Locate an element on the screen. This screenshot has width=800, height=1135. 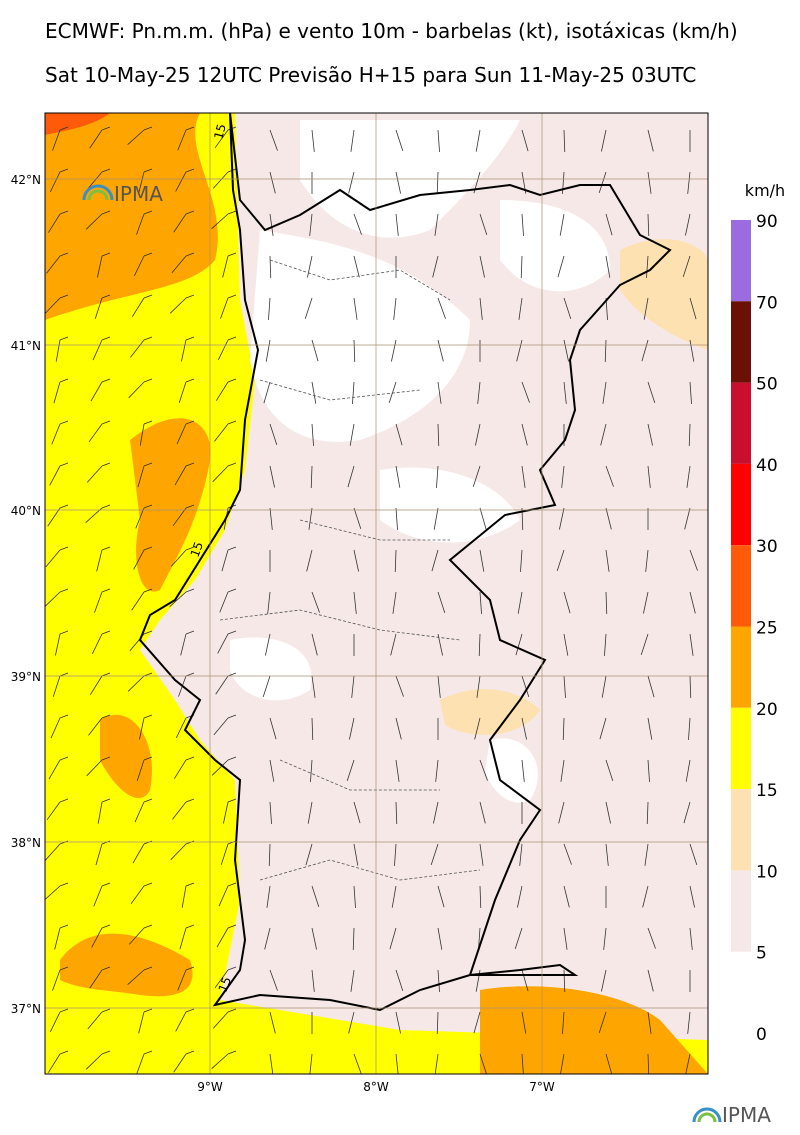
contour-labels: 15 15 15 is located at coordinates (211, 558).